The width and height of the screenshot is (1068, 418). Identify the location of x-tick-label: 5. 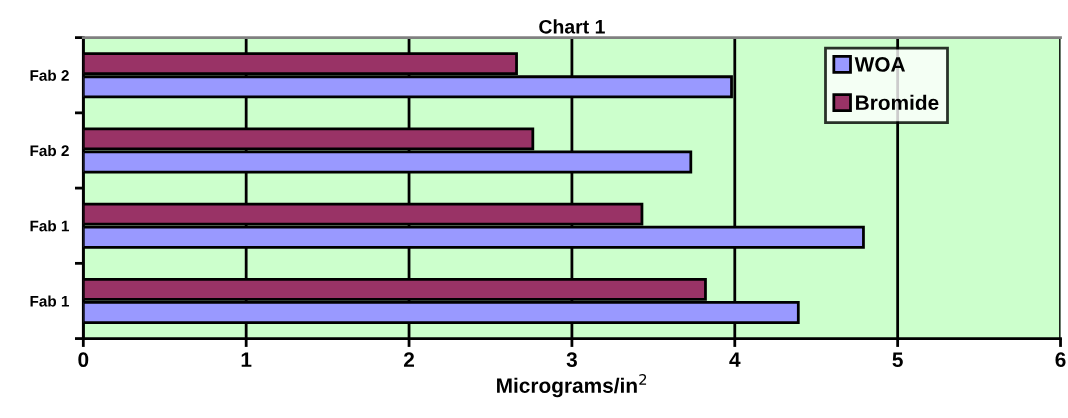
(897, 360).